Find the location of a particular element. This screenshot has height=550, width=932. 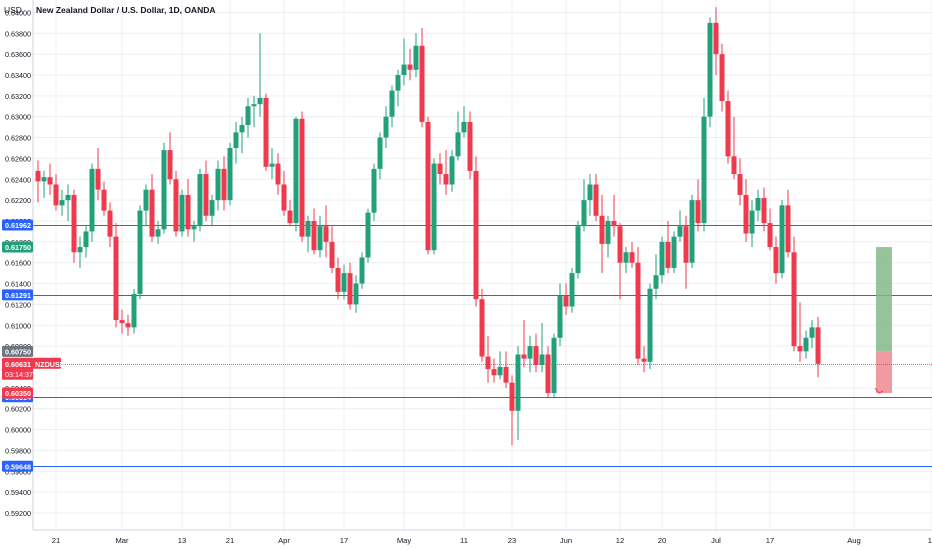

position-price-badge is located at coordinates (17, 247).